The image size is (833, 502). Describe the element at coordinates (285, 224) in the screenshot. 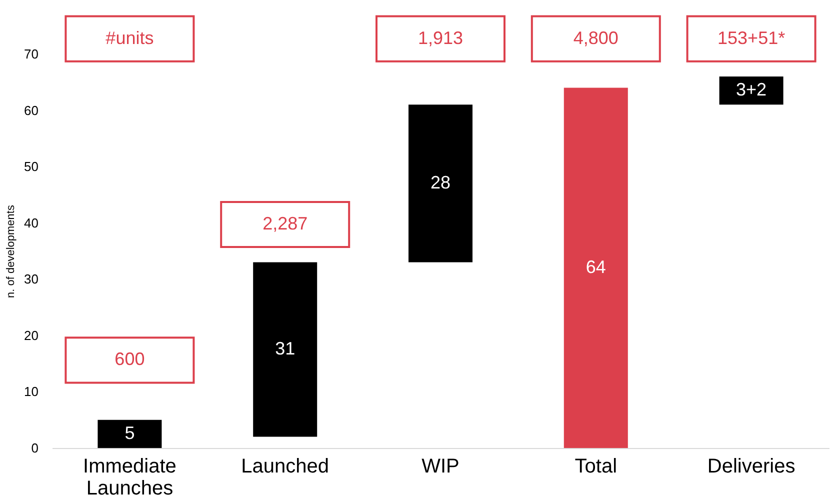

I see `annotation: 2,287` at that location.